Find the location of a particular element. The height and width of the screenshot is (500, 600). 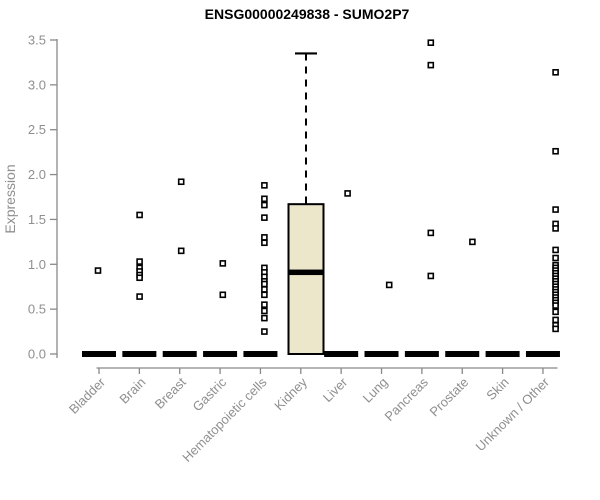

y-tick-label: 0.5 is located at coordinates (37, 309).